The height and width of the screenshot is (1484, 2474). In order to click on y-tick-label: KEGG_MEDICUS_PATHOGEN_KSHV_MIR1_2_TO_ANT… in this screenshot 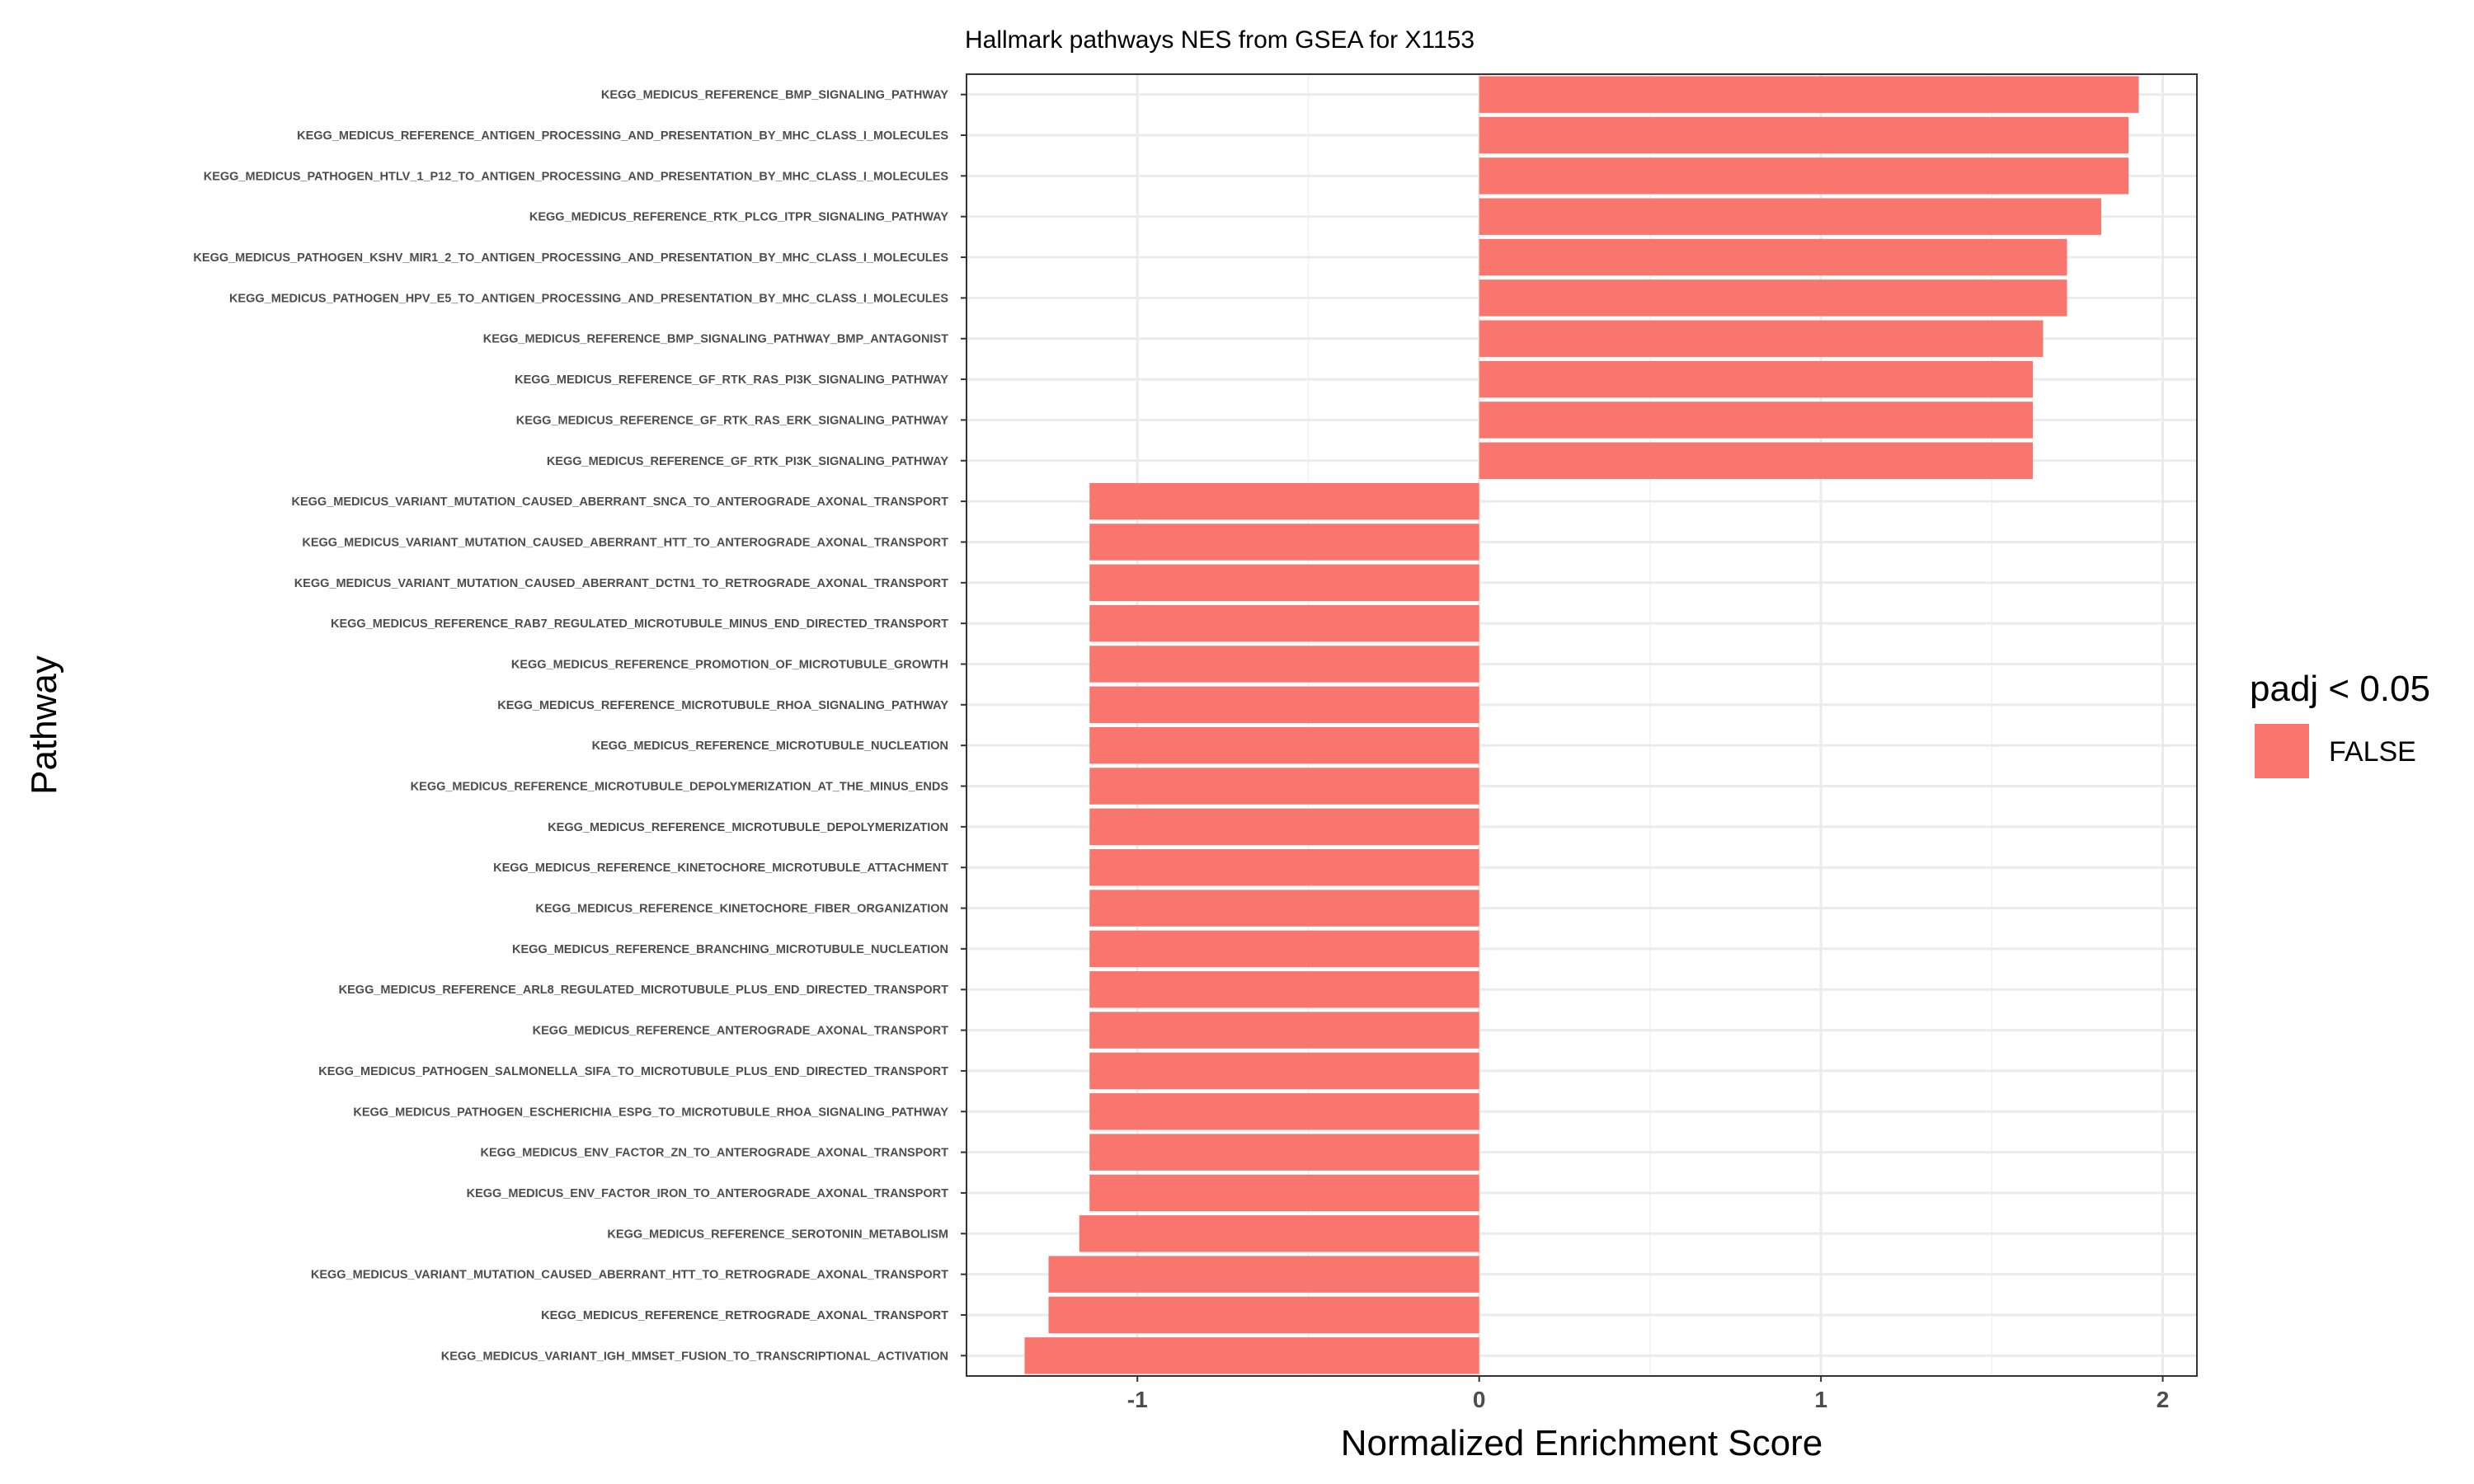, I will do `click(570, 258)`.